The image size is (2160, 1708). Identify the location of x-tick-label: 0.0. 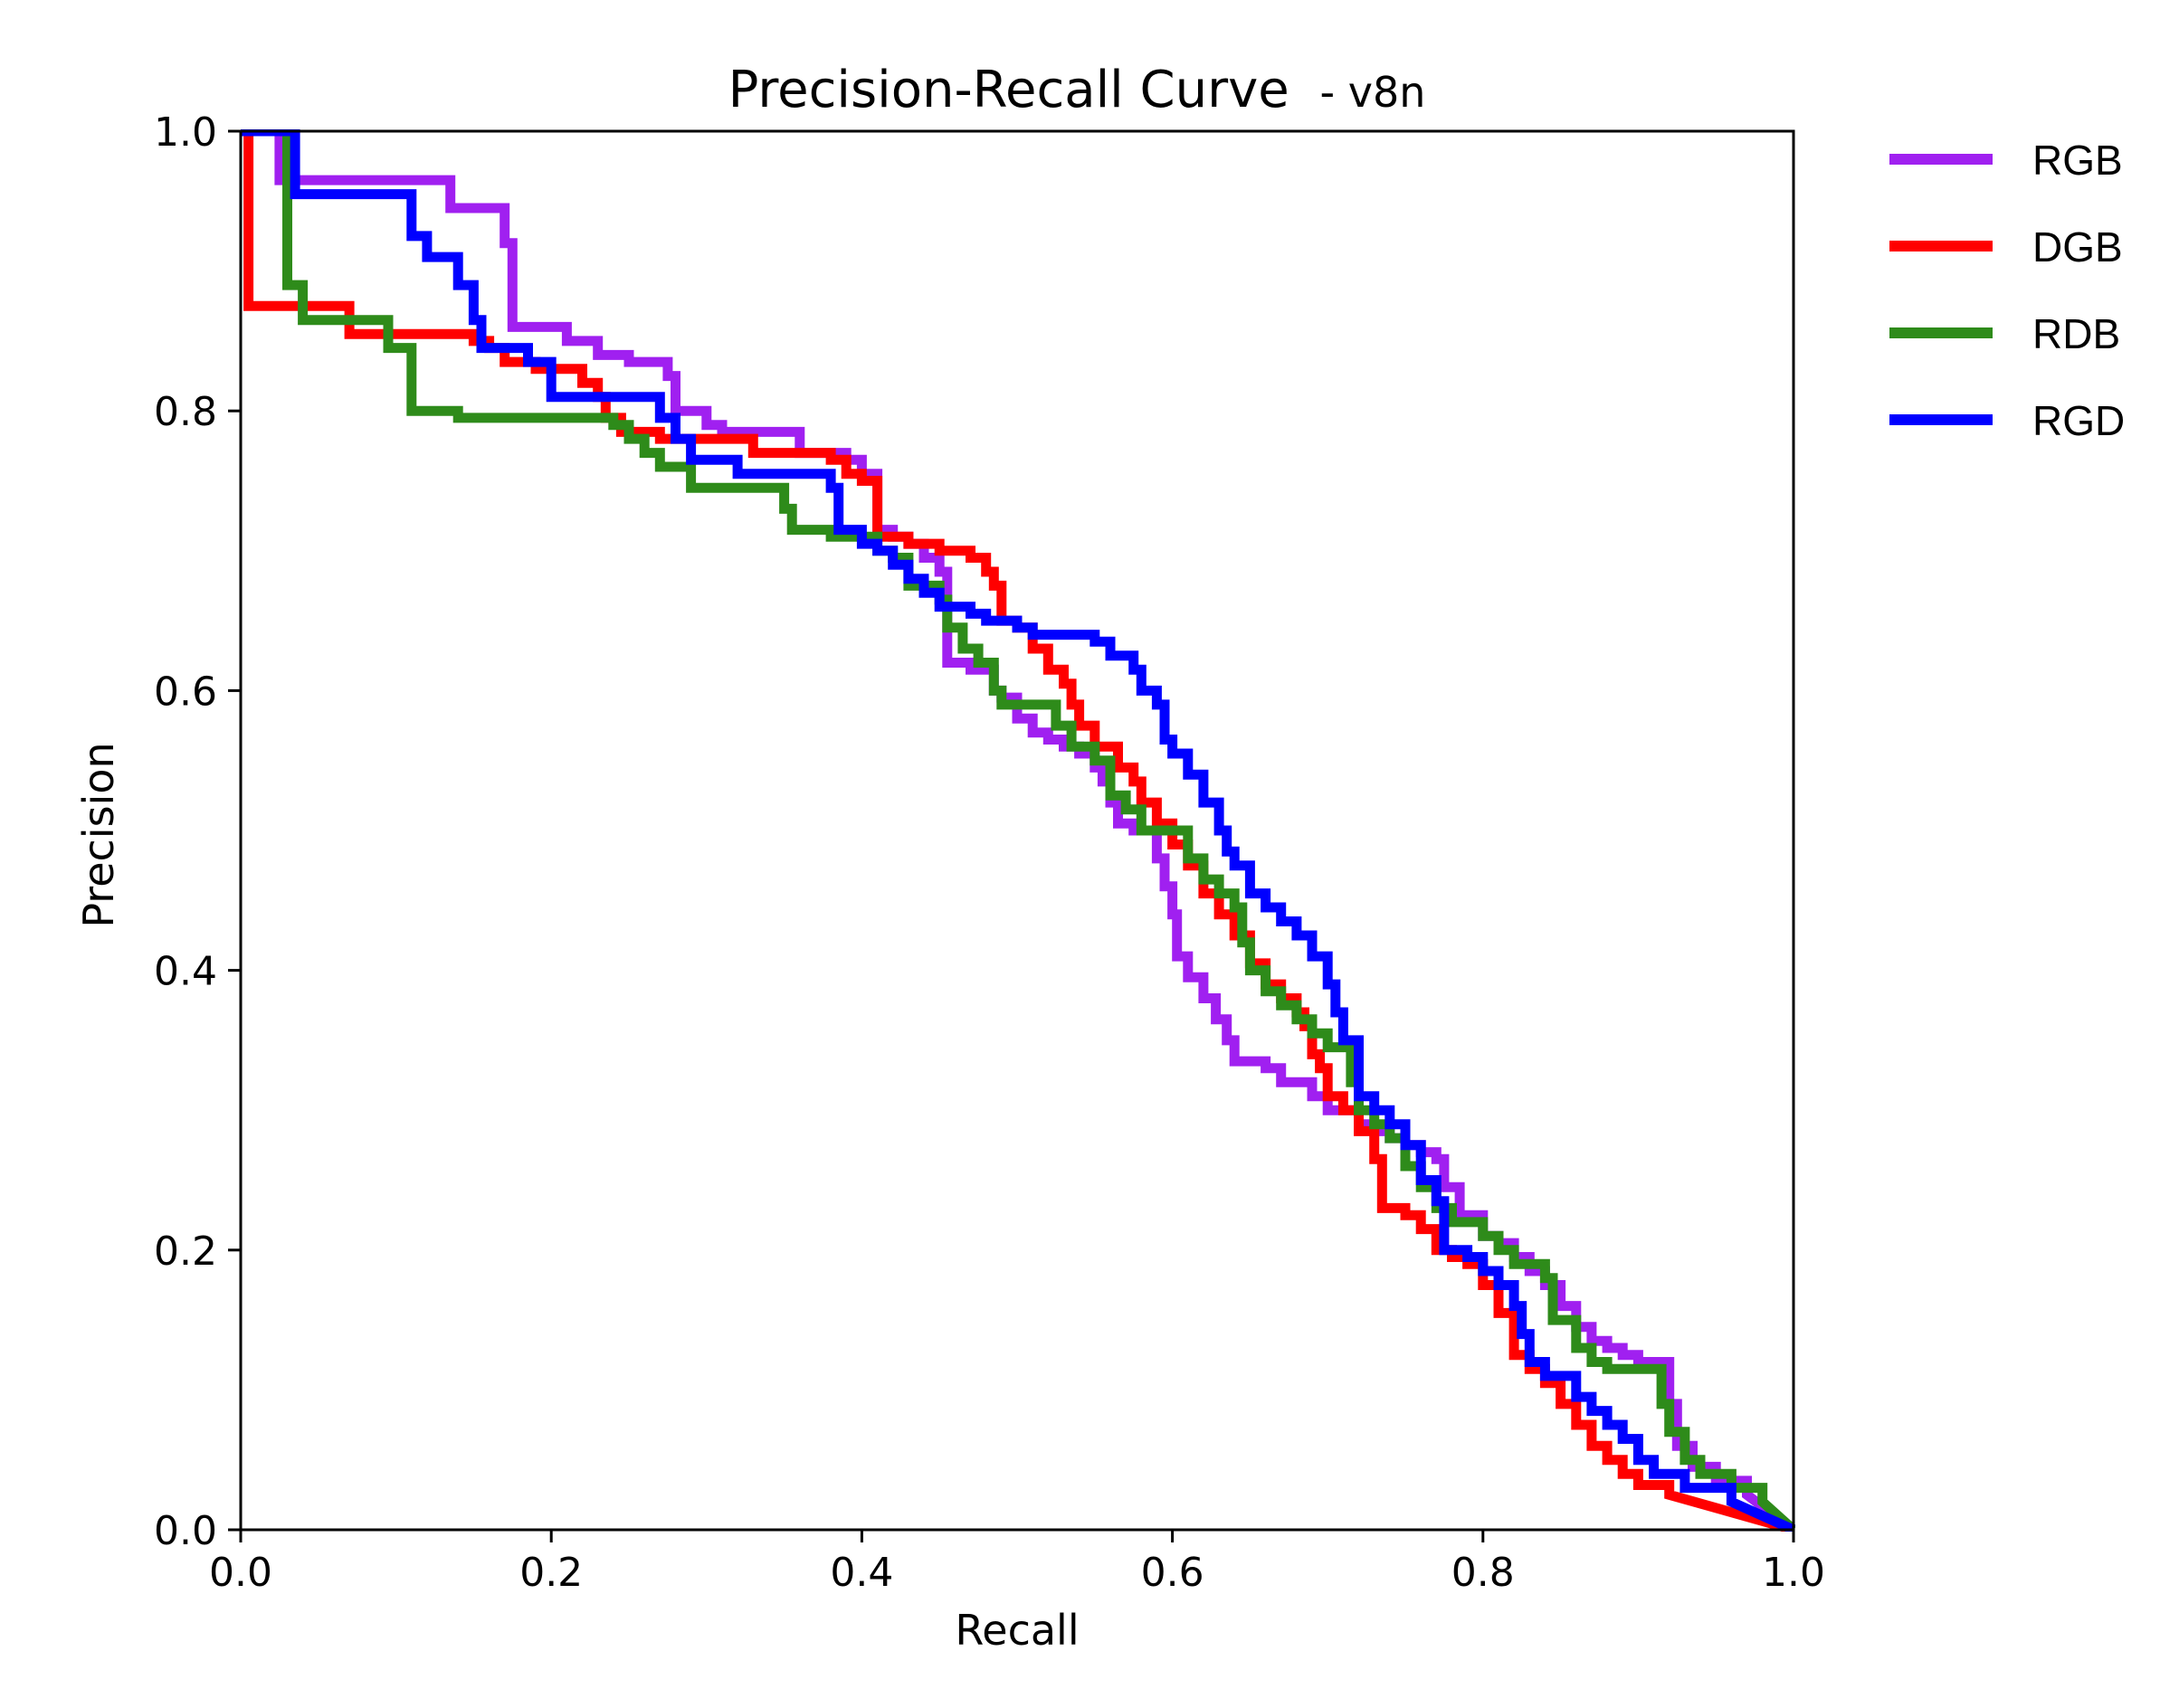
(240, 1573).